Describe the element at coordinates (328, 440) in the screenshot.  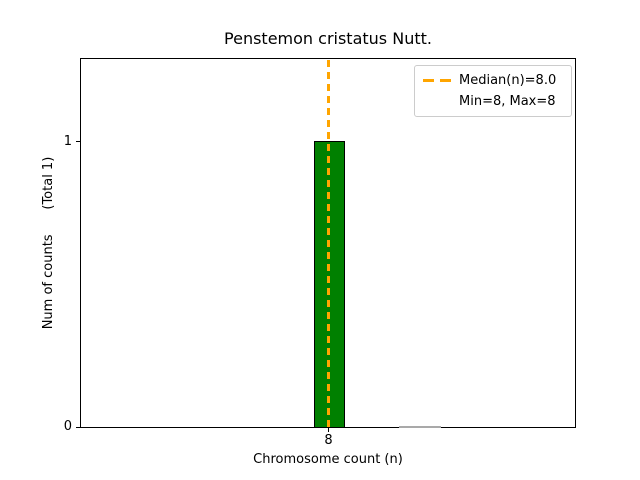
I see `x-tick-label-8: 8` at that location.